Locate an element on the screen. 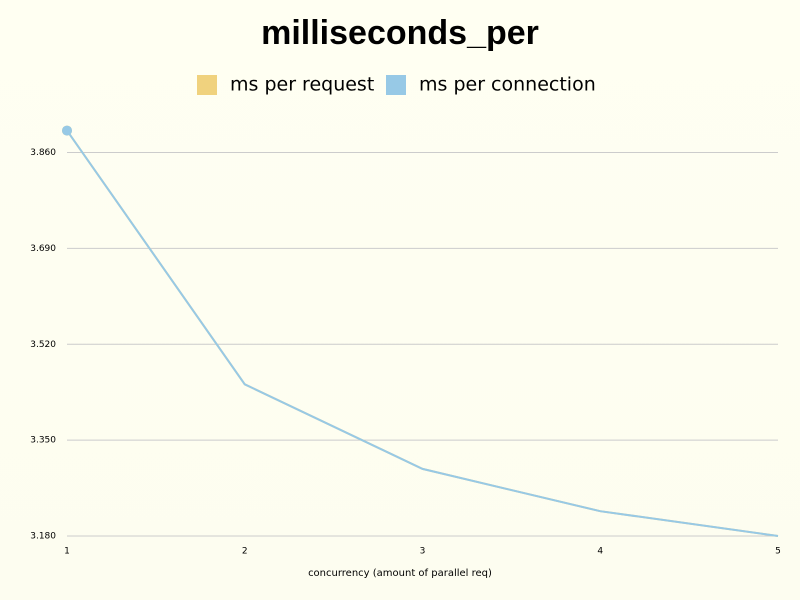  chart-title: milliseconds_per is located at coordinates (400, 33).